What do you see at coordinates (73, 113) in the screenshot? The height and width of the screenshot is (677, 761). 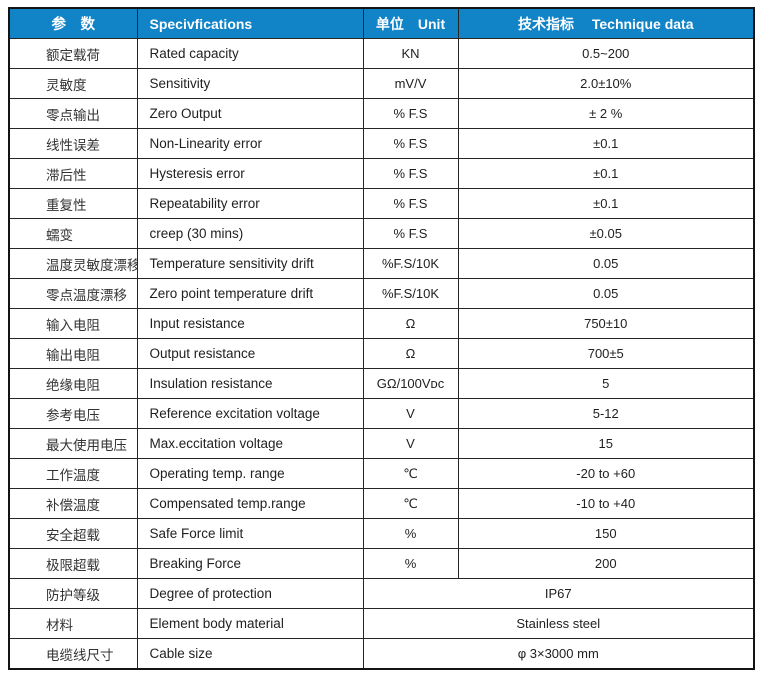 I see `param-cell-cn: 零点输出` at bounding box center [73, 113].